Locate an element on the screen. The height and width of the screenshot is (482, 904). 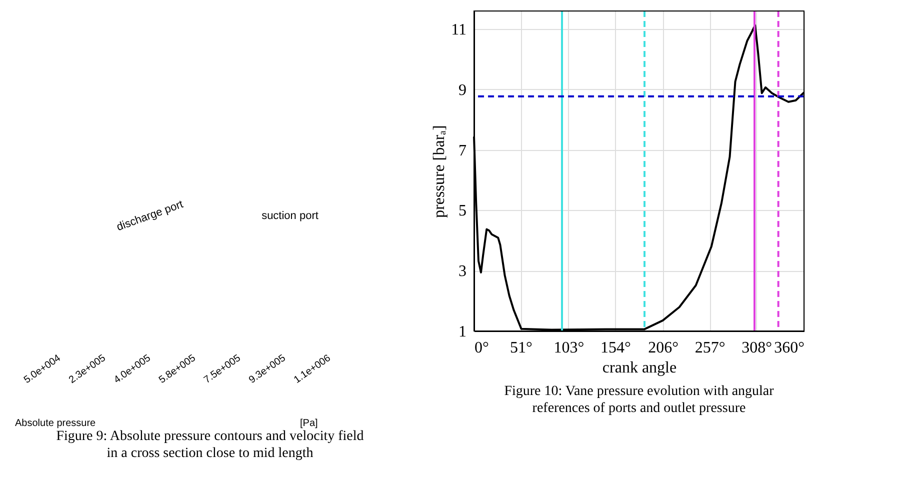
y-axis-title: pressure [barₐ] is located at coordinates (439, 171).